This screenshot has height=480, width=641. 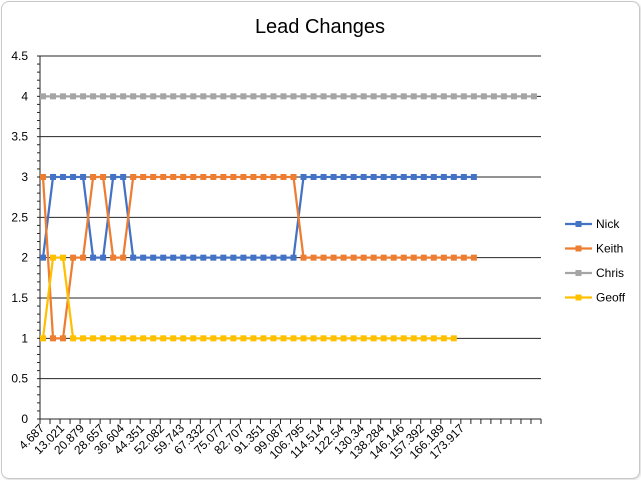 I want to click on y-tick-label: 2.5, so click(x=19, y=217).